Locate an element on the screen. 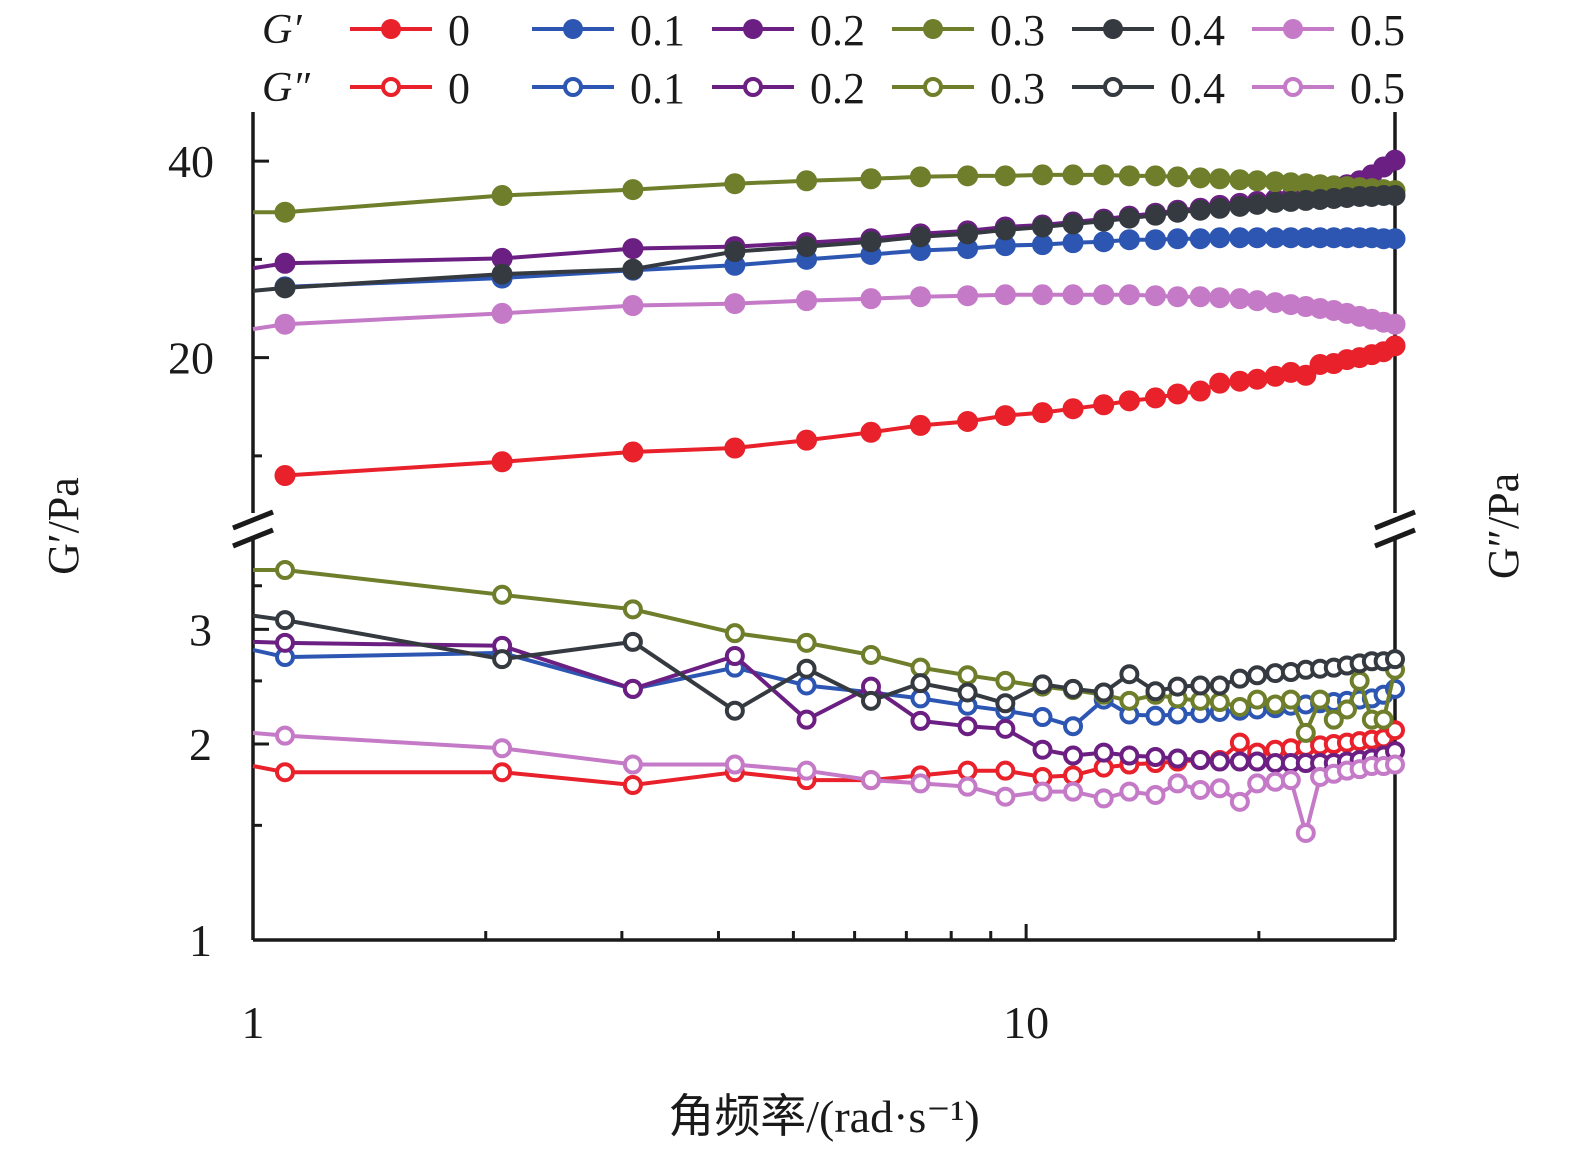  y-upper-tick-label: 40 is located at coordinates (191, 161).